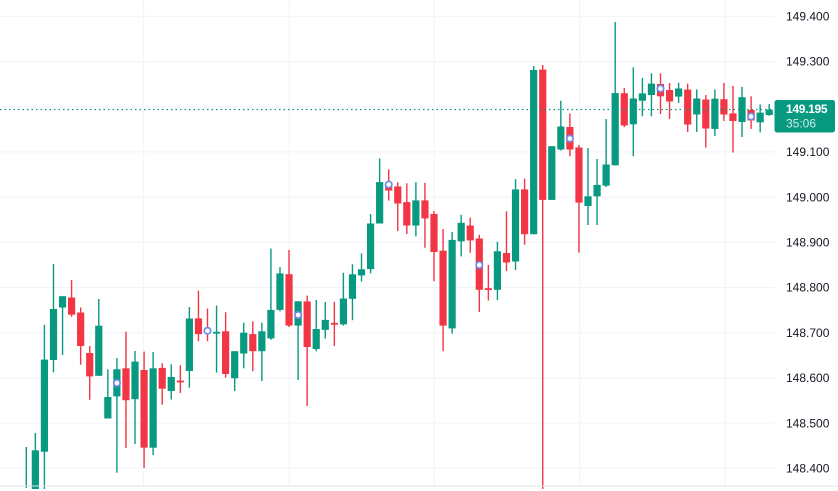 The image size is (838, 491). What do you see at coordinates (808, 333) in the screenshot?
I see `svg-text: 148.700` at bounding box center [808, 333].